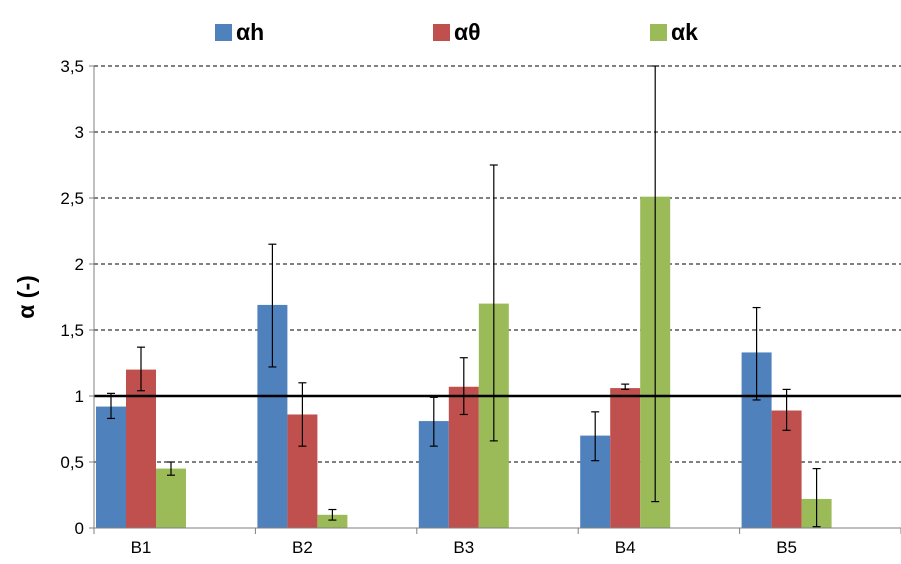 Image resolution: width=901 pixels, height=564 pixels. Describe the element at coordinates (684, 31) in the screenshot. I see `legend-label-ak: αk` at that location.